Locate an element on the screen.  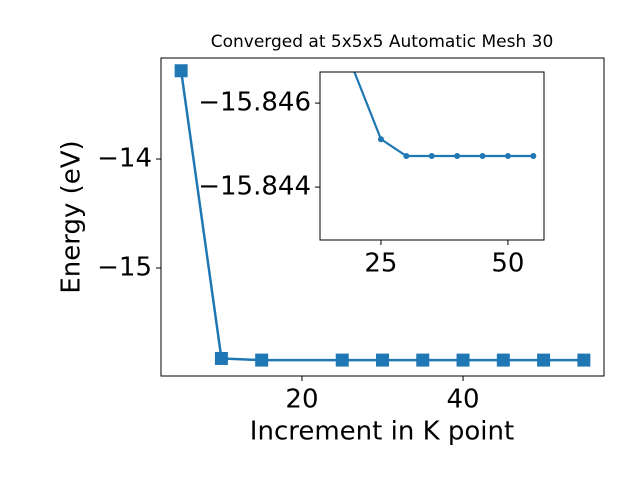
x-tick-label: 25 is located at coordinates (380, 264).